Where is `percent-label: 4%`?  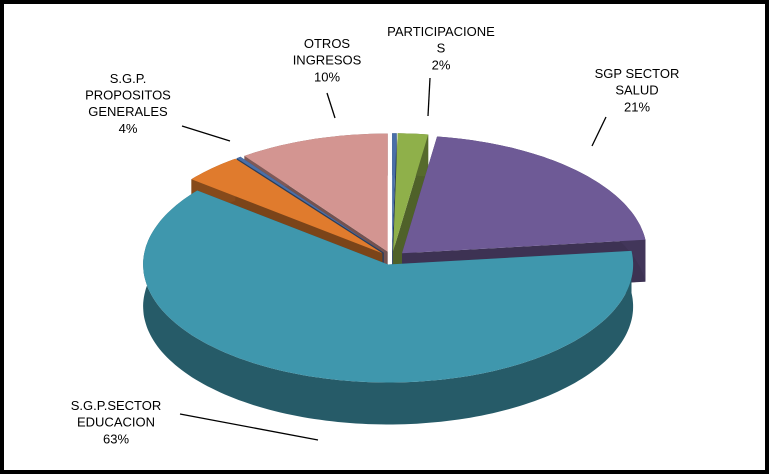 percent-label: 4% is located at coordinates (128, 128).